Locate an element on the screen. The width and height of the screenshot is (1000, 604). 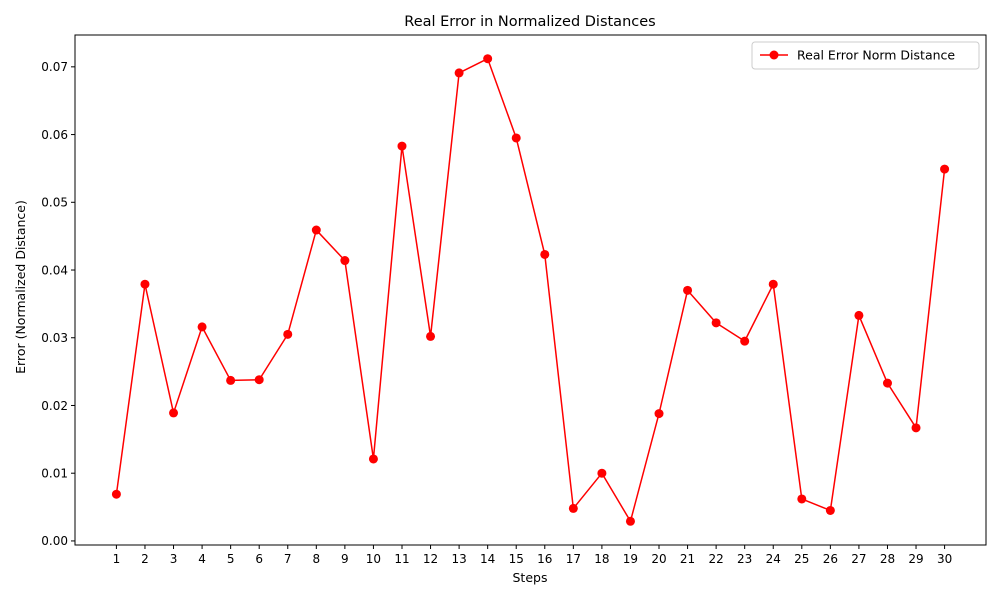
chart-title: Real Error in Normalized Distances is located at coordinates (529, 22).